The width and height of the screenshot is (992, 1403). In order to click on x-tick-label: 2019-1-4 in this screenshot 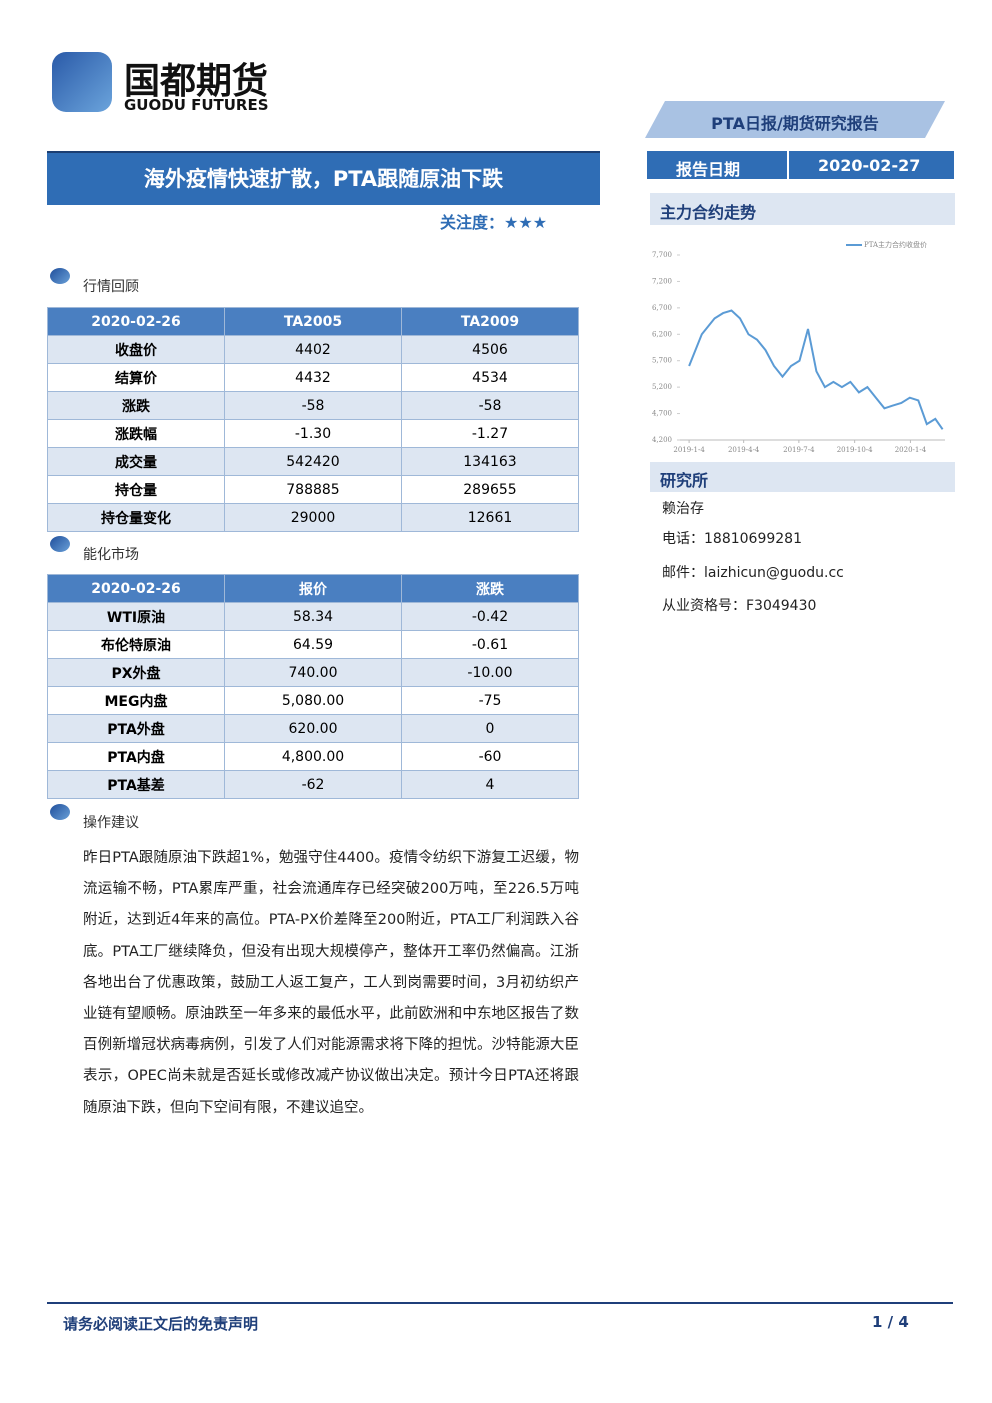, I will do `click(689, 450)`.